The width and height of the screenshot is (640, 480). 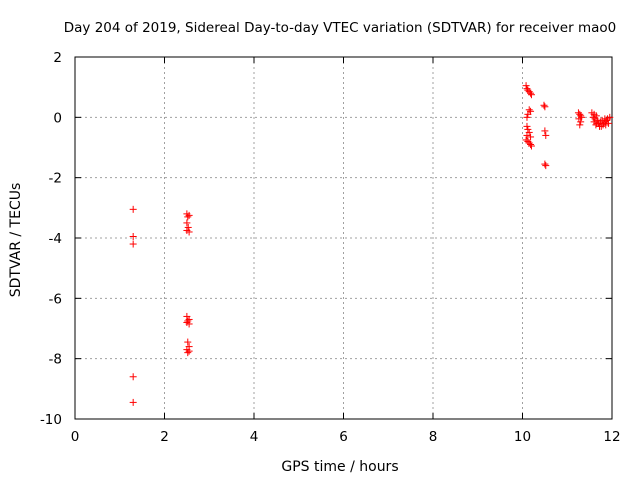 I want to click on x-tick-label: 10, so click(x=522, y=437).